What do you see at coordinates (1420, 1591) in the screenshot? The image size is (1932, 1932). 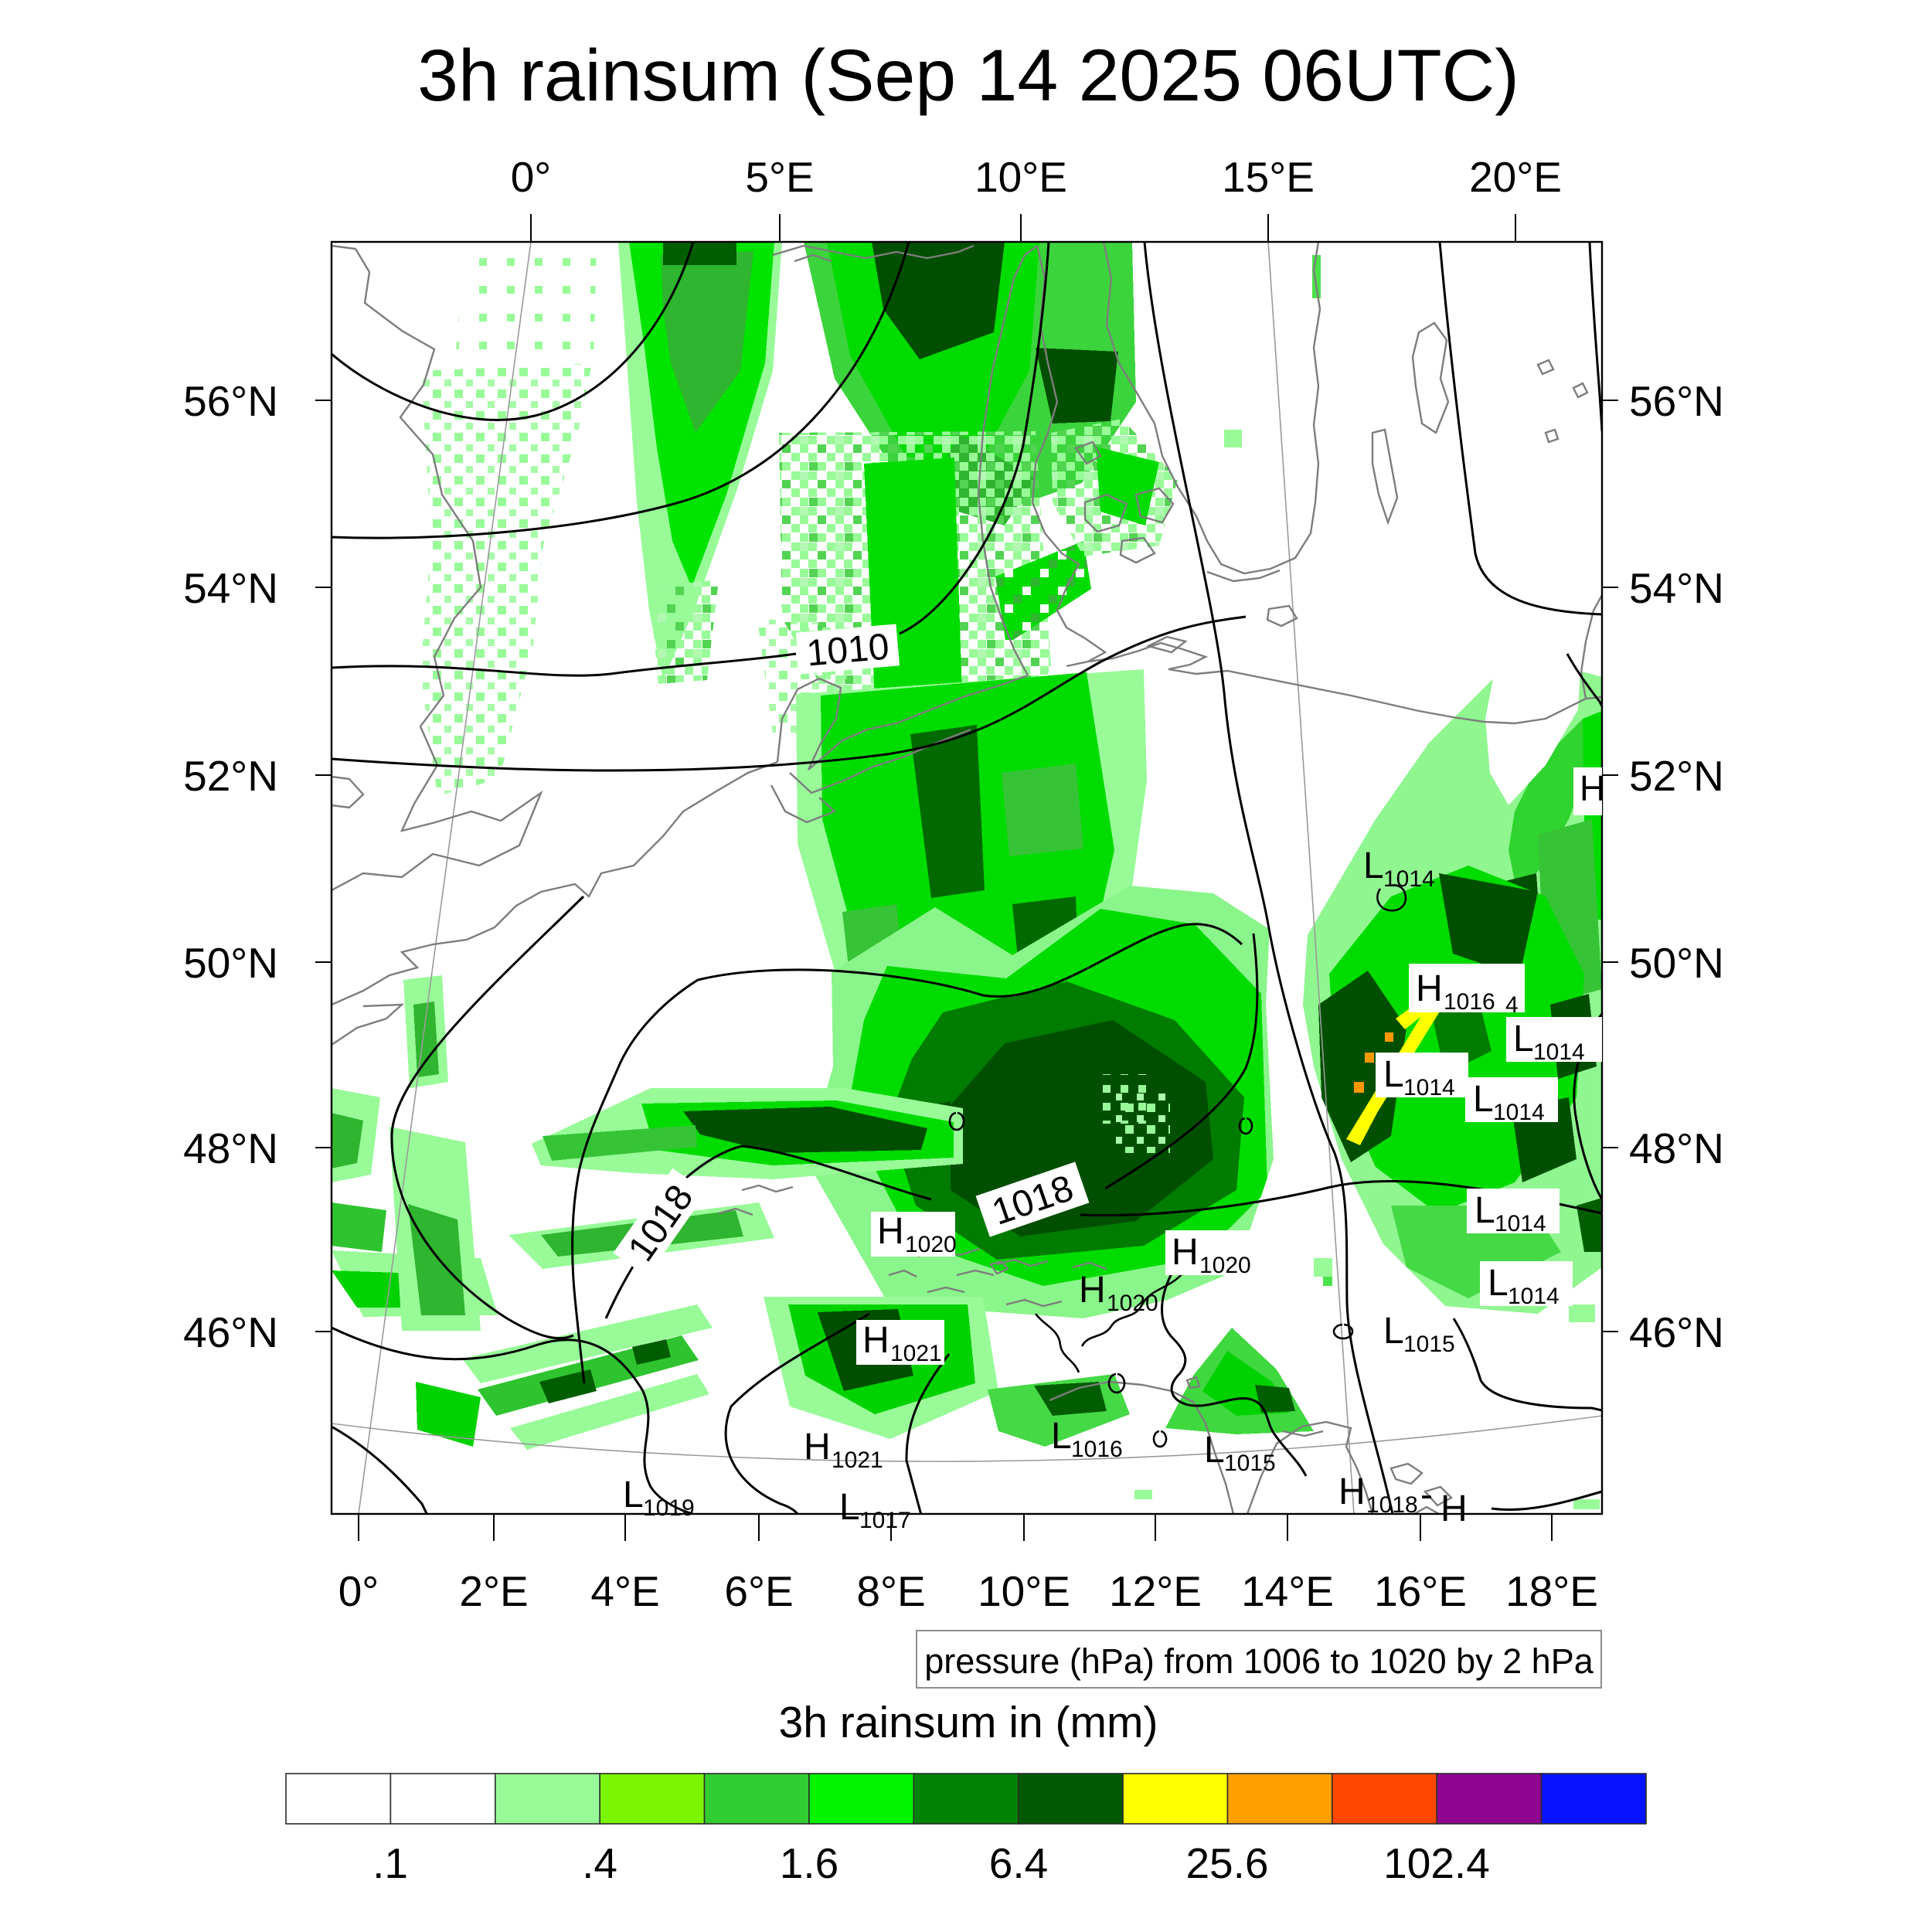 I see `svg-text: 16°E` at bounding box center [1420, 1591].